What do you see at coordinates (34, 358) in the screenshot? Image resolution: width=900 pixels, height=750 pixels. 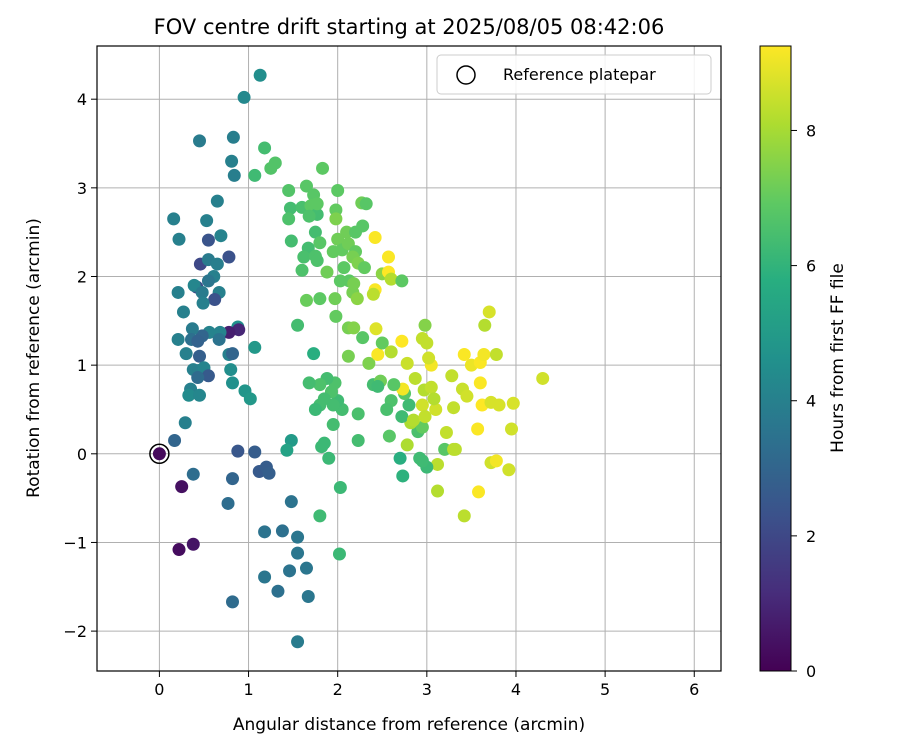 I see `y-axis-label: Rotation from reference (arcmin)` at bounding box center [34, 358].